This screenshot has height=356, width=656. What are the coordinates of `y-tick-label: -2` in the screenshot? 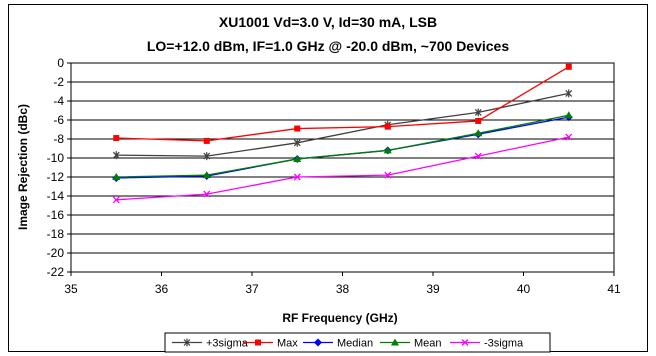 It's located at (58, 82).